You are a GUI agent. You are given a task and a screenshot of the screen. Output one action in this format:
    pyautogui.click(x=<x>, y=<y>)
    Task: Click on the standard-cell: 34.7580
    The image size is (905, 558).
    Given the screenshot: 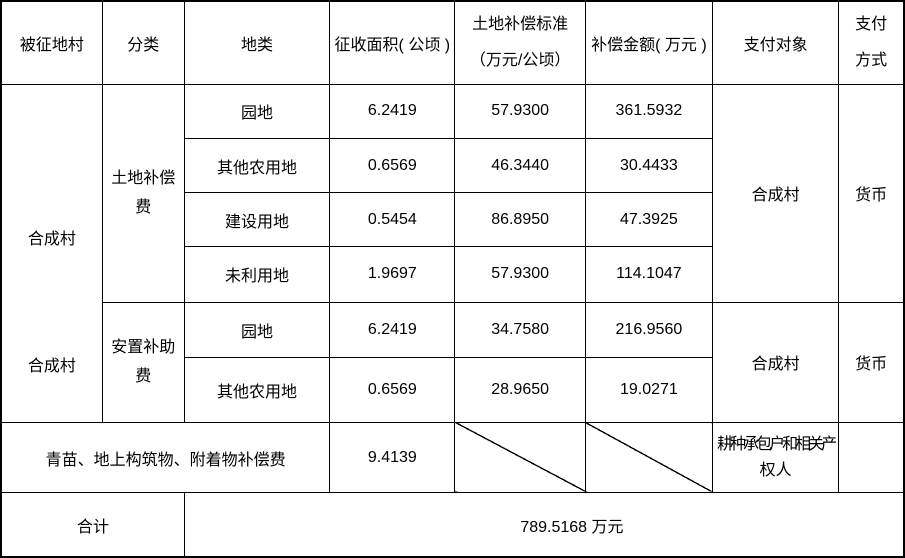 What is the action you would take?
    pyautogui.click(x=520, y=329)
    